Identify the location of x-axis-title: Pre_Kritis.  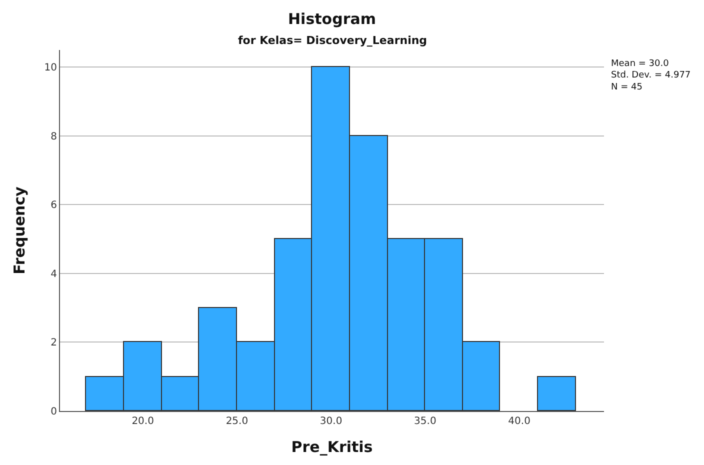
(332, 447).